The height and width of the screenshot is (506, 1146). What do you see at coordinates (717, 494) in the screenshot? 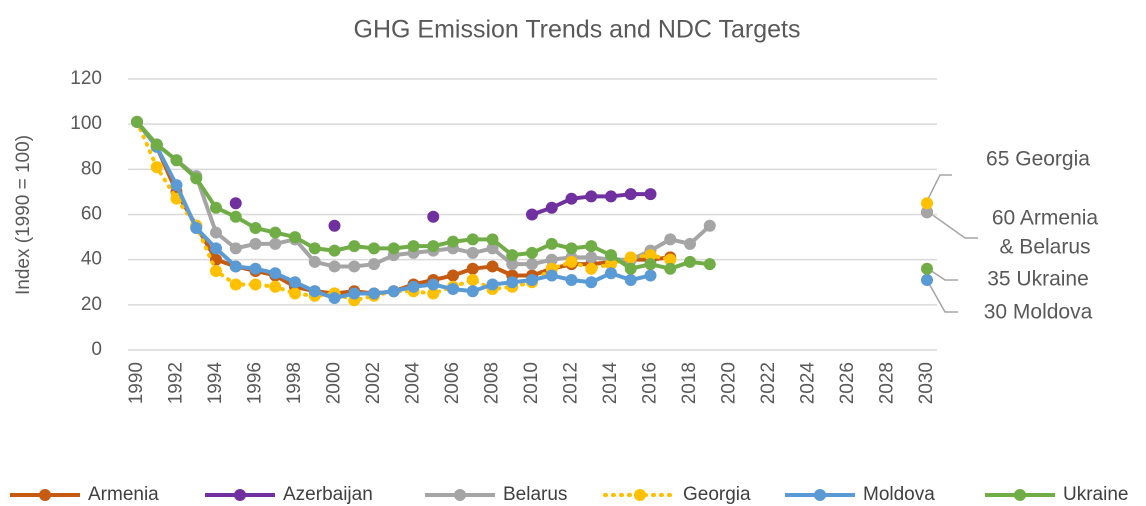
I see `legend-label: Georgia` at bounding box center [717, 494].